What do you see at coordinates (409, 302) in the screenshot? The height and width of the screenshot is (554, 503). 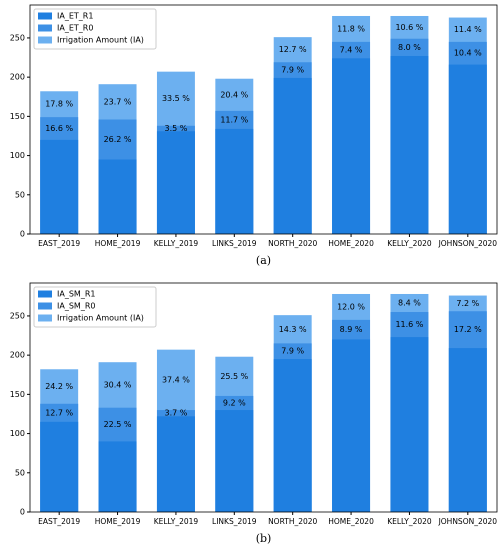 I see `gap-label: 8.4 %` at bounding box center [409, 302].